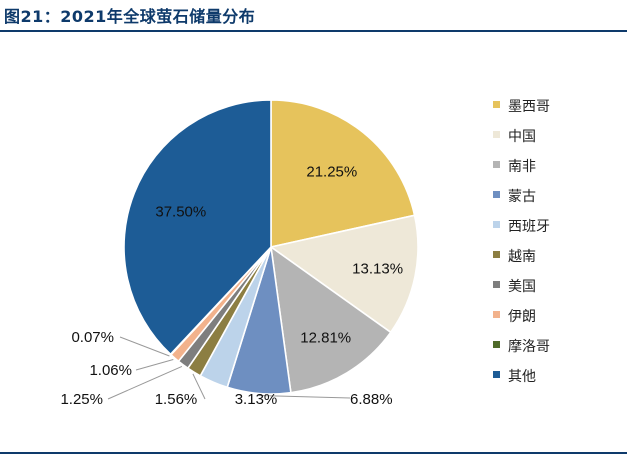  Describe the element at coordinates (176, 399) in the screenshot. I see `data-label-6: 1.56%` at that location.